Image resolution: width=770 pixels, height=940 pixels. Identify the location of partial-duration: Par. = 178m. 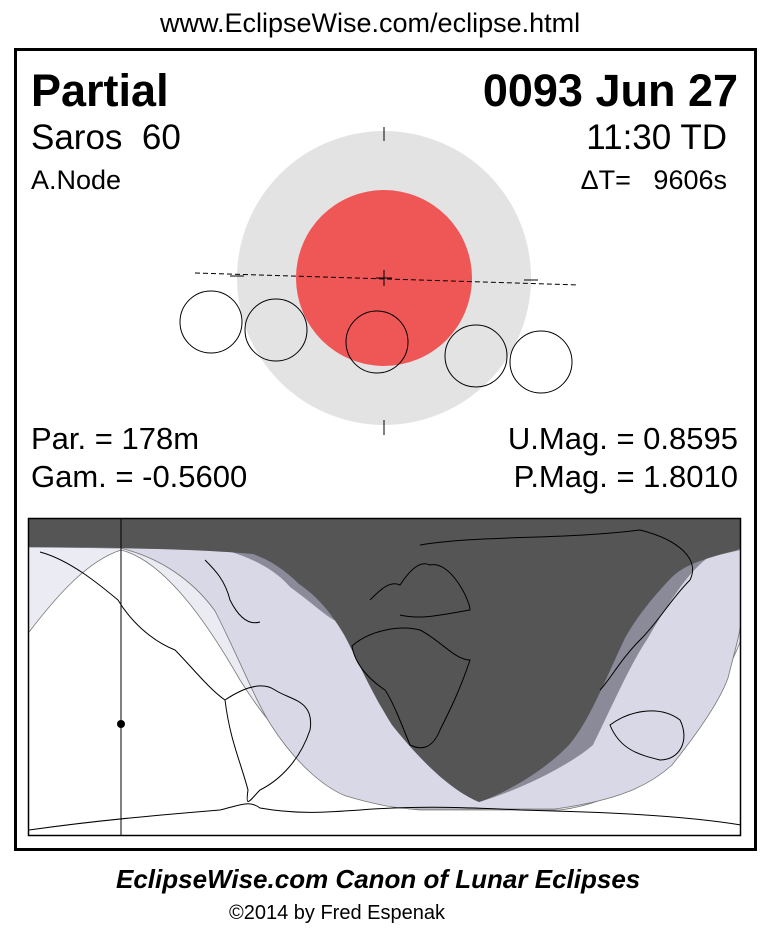
(115, 438).